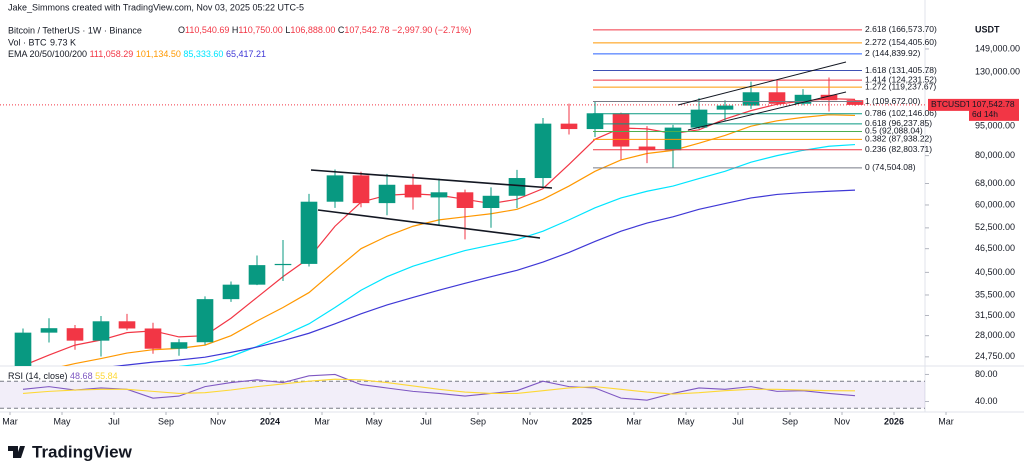 This screenshot has height=473, width=1024. I want to click on fib-label: 0.236 (82,803.71), so click(898, 149).